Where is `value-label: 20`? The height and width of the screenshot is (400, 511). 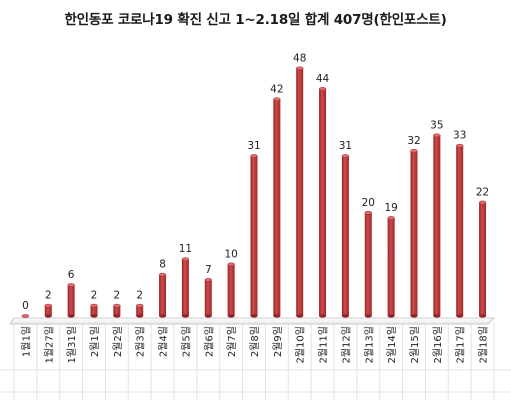 value-label: 20 is located at coordinates (368, 203).